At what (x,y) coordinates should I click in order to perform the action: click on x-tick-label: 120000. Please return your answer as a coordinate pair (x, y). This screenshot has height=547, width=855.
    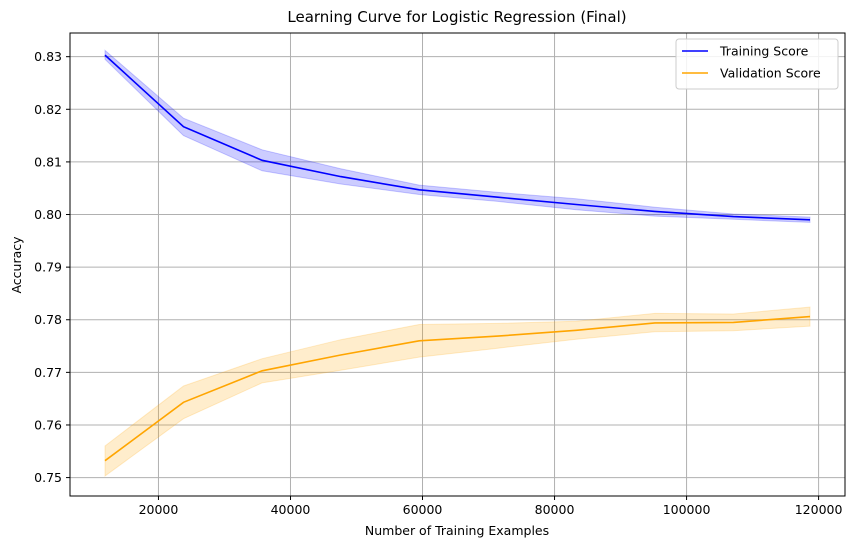
    Looking at the image, I should click on (819, 509).